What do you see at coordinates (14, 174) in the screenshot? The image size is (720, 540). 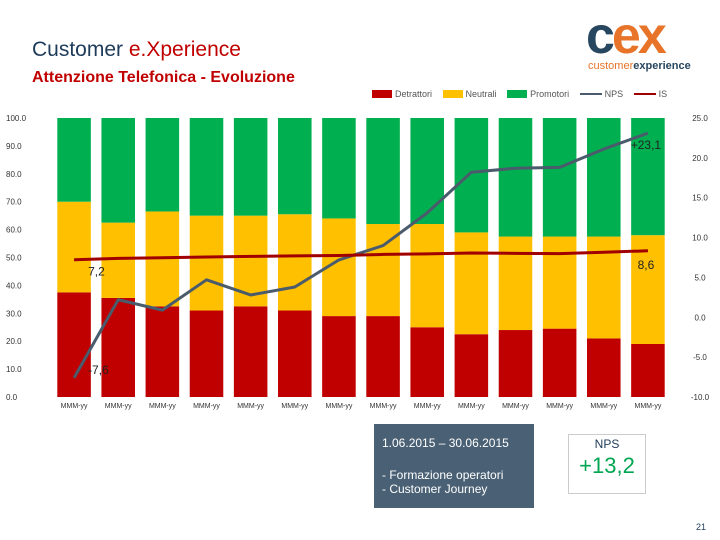 I see `y-left-tick-label: 80.0` at bounding box center [14, 174].